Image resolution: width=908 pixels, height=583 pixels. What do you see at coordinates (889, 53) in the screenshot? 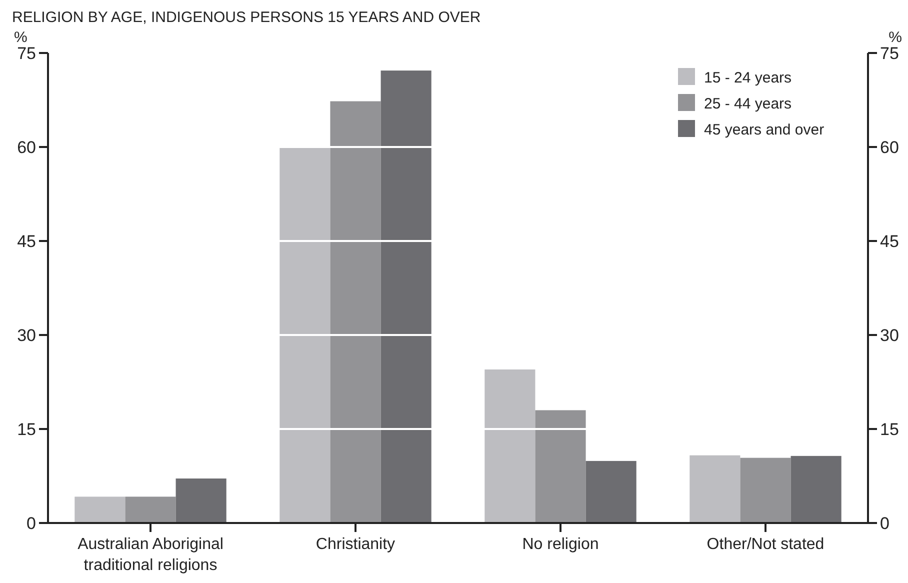
I see `y2-tick-label: 75` at bounding box center [889, 53].